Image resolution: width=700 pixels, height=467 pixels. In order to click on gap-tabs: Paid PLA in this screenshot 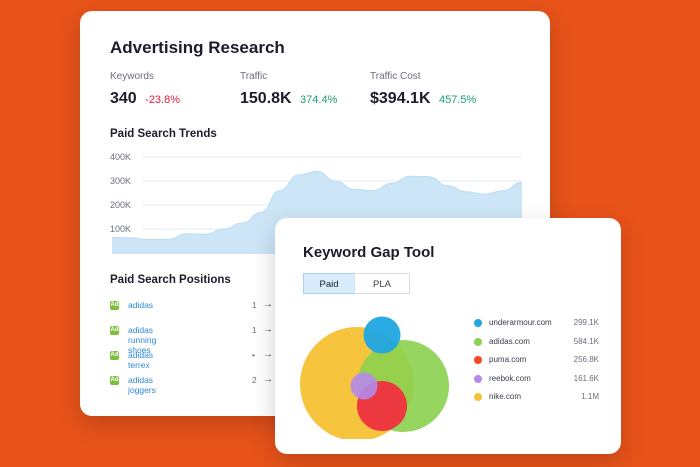, I will do `click(356, 283)`.